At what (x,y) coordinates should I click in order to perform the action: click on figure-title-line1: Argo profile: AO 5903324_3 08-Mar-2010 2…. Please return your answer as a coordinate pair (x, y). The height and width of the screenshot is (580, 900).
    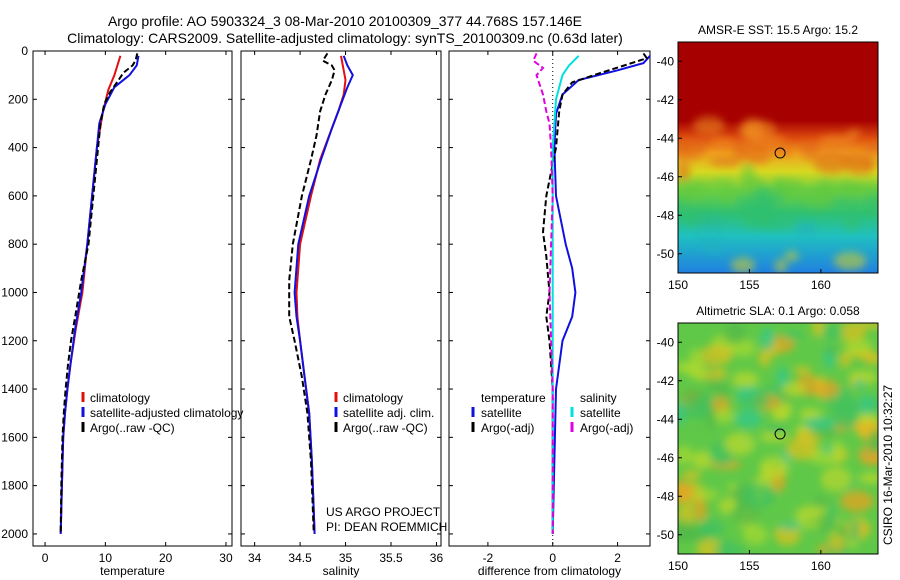
    Looking at the image, I should click on (345, 21).